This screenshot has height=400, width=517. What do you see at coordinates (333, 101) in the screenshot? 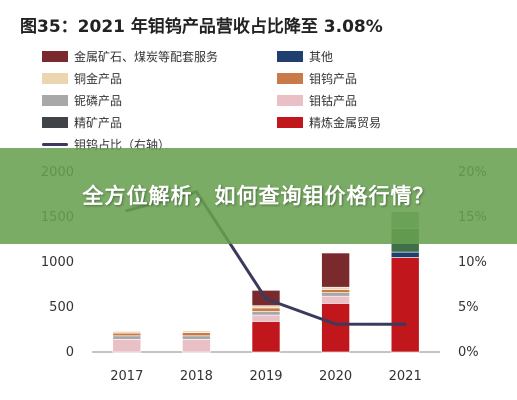
I see `legend-label-copper-cobalt: 钼钴产品` at bounding box center [333, 101].